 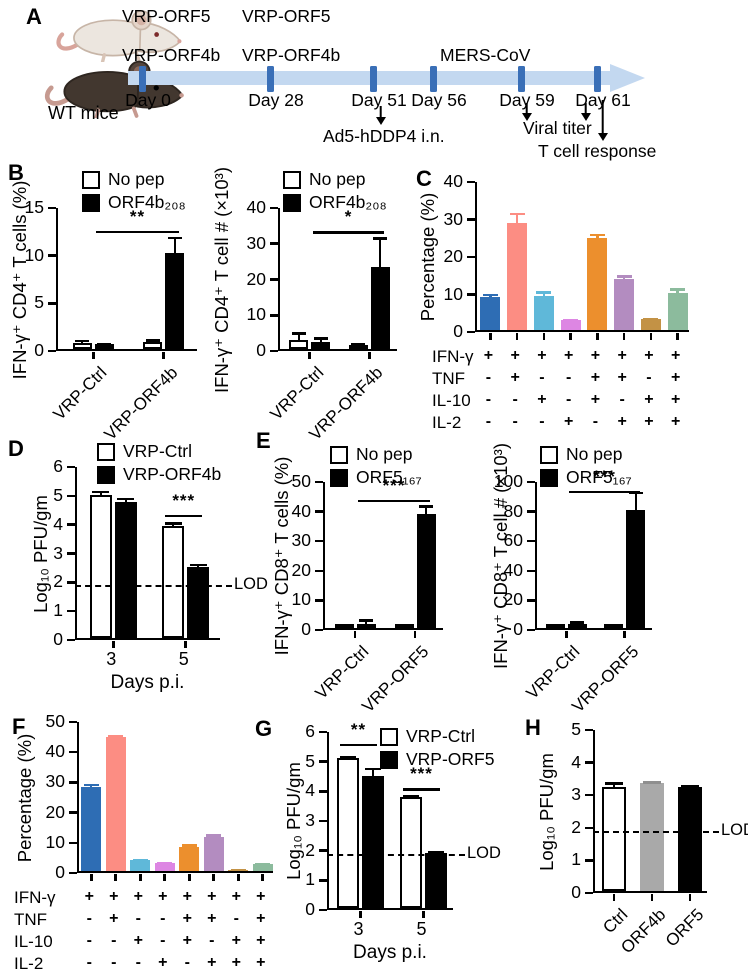 What do you see at coordinates (34, 207) in the screenshot?
I see `y-tick-label: 15` at bounding box center [34, 207].